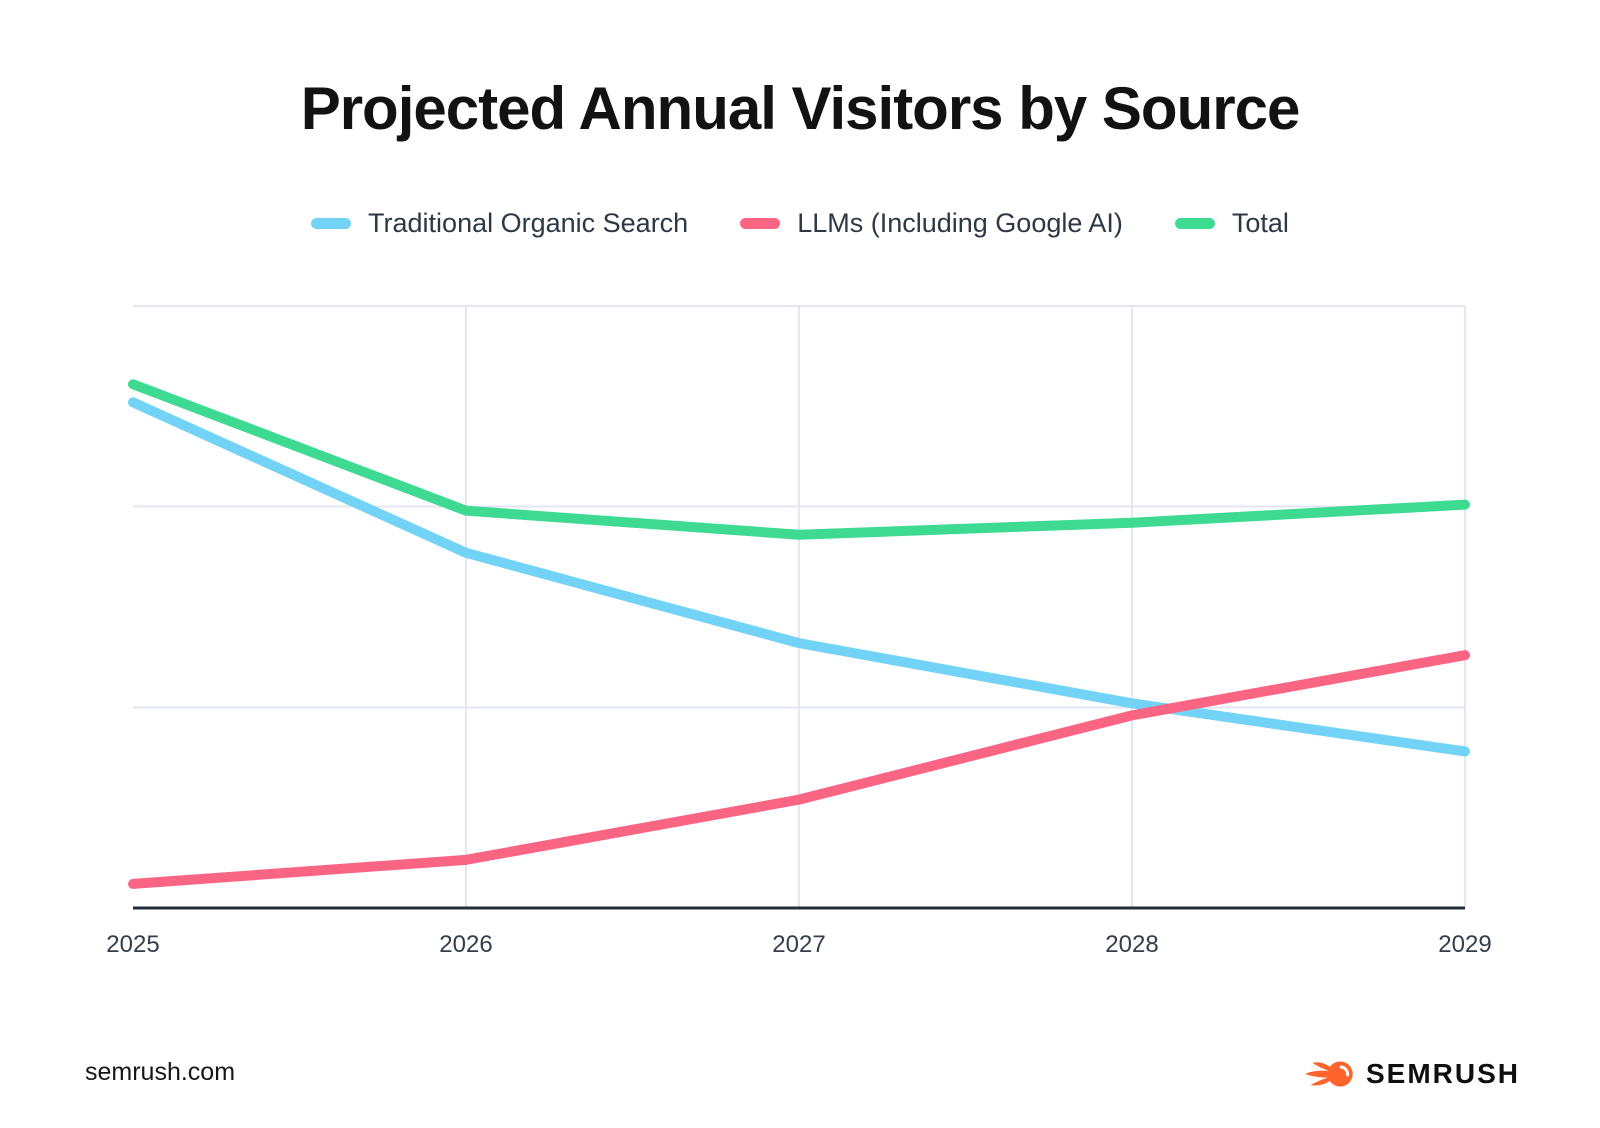 Image resolution: width=1600 pixels, height=1128 pixels. Describe the element at coordinates (331, 223) in the screenshot. I see `legend-swatch-organic` at that location.